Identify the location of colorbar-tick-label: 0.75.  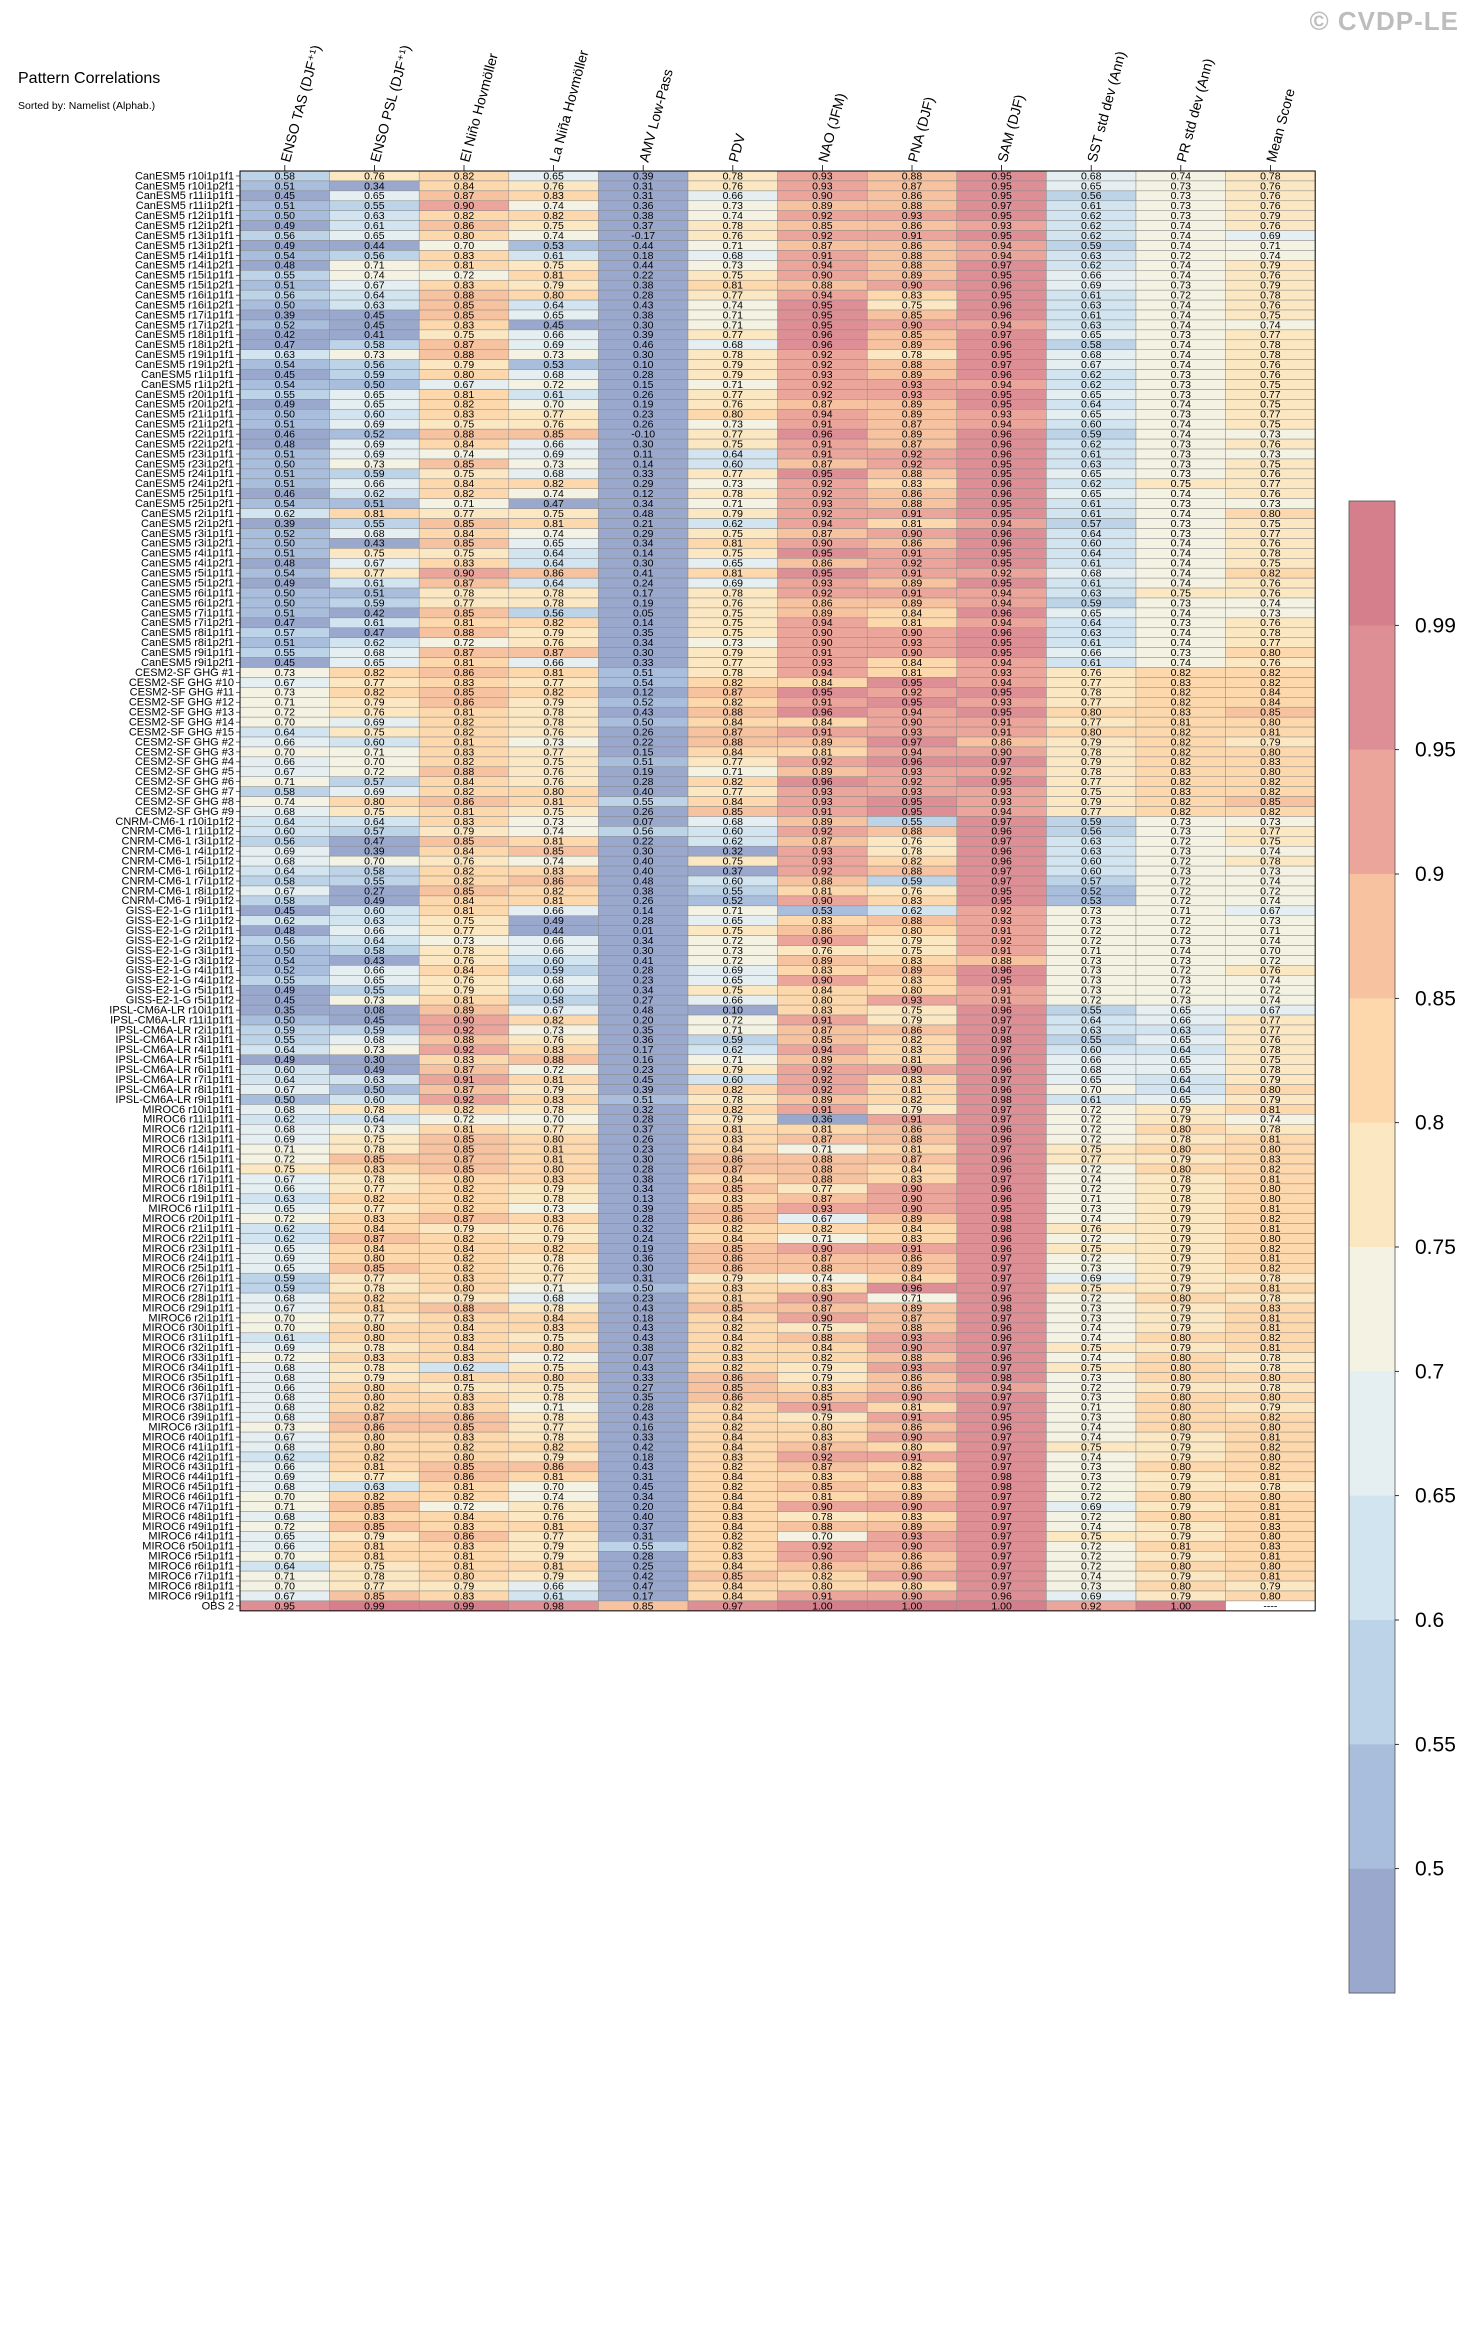
(1435, 1247).